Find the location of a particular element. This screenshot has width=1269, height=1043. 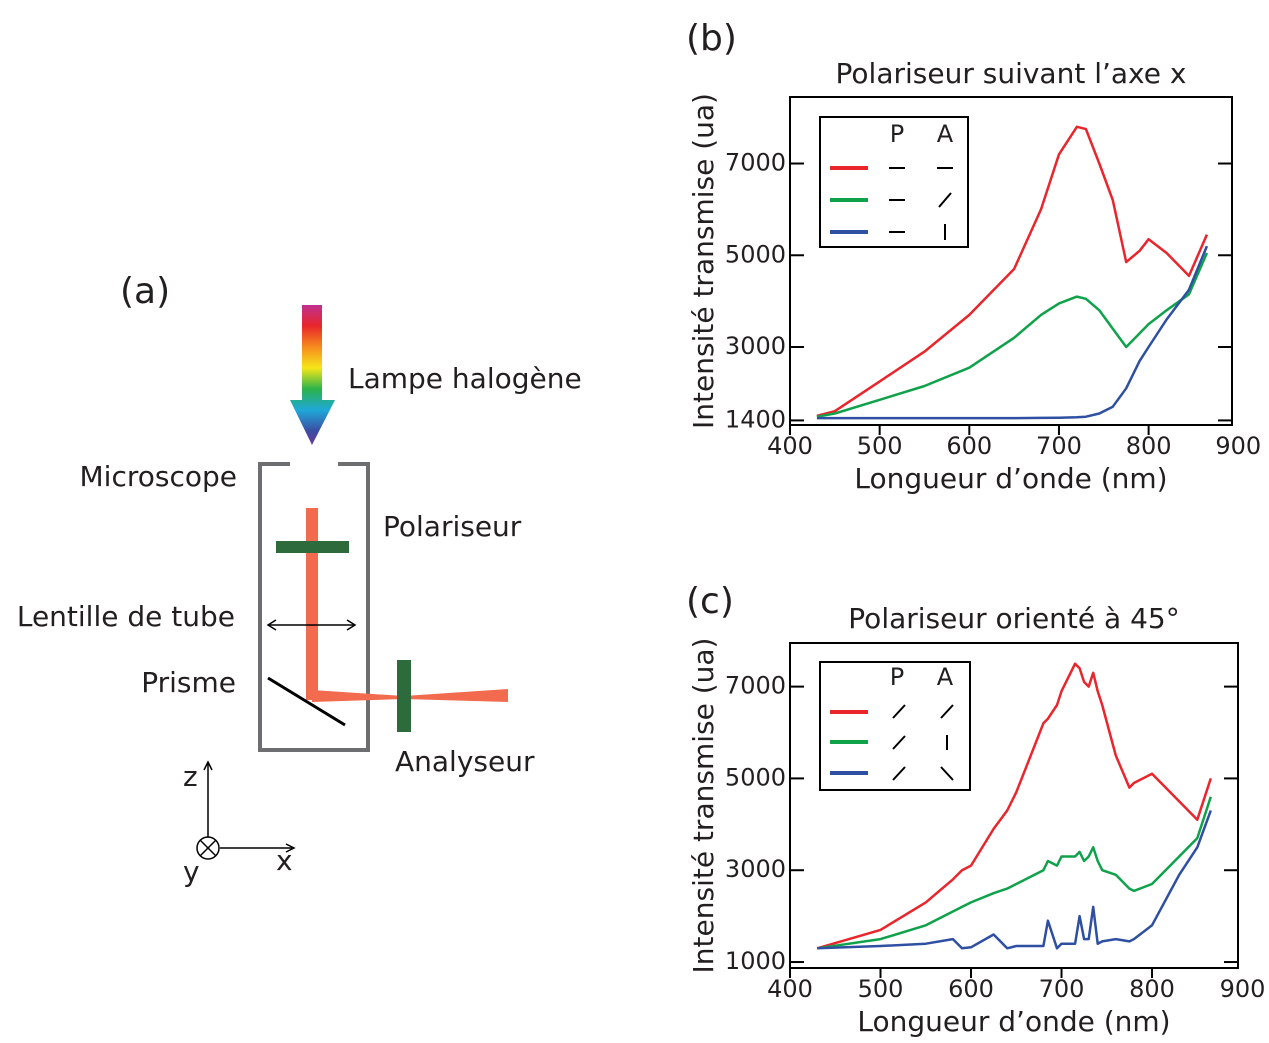

y-tick-label: 1400 is located at coordinates (755, 419).